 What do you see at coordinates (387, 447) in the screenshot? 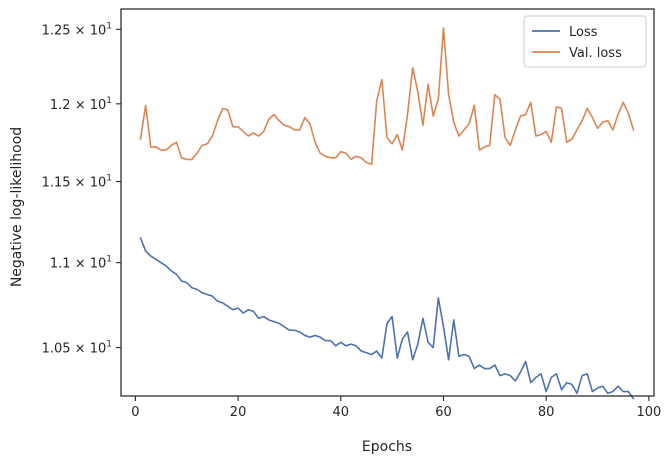
I see `x-axis-label: Epochs` at bounding box center [387, 447].